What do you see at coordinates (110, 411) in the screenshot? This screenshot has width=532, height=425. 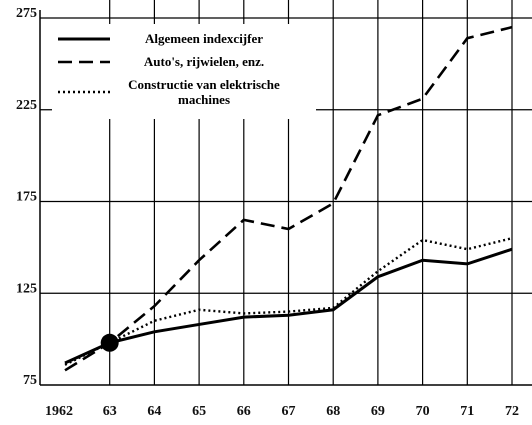 I see `x-tick-label: 63` at bounding box center [110, 411].